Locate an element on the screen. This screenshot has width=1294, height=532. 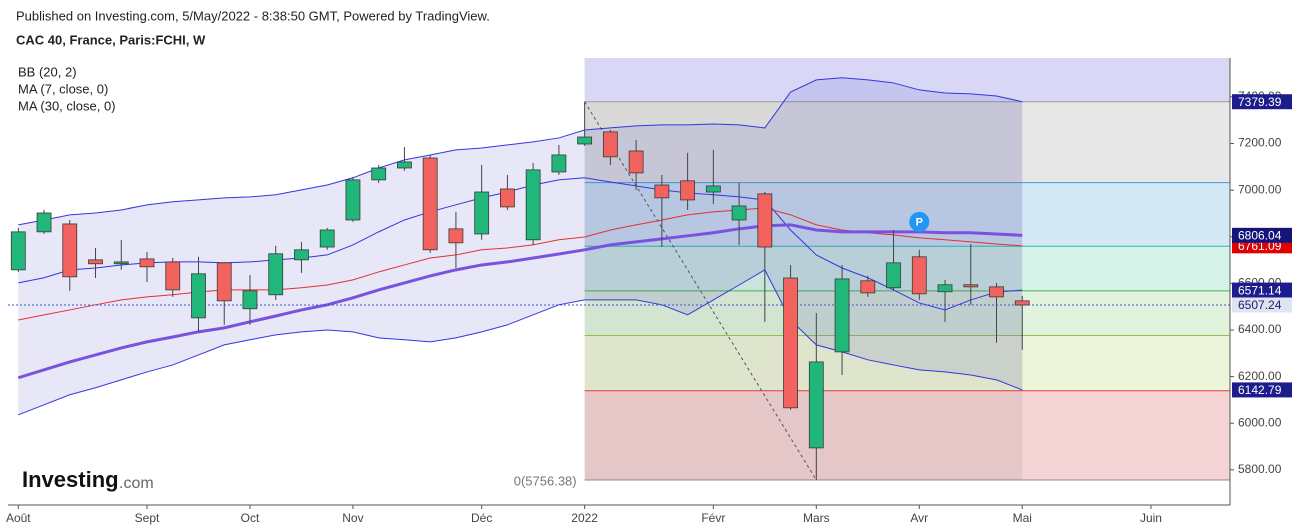
x-tick-label: Sept is located at coordinates (147, 518).